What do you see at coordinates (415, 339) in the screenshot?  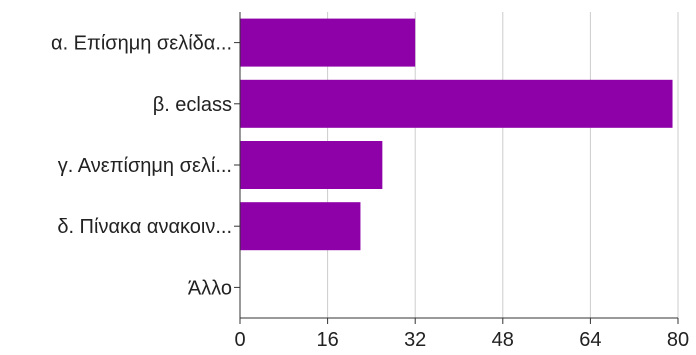 I see `x-tick-label: 32` at bounding box center [415, 339].